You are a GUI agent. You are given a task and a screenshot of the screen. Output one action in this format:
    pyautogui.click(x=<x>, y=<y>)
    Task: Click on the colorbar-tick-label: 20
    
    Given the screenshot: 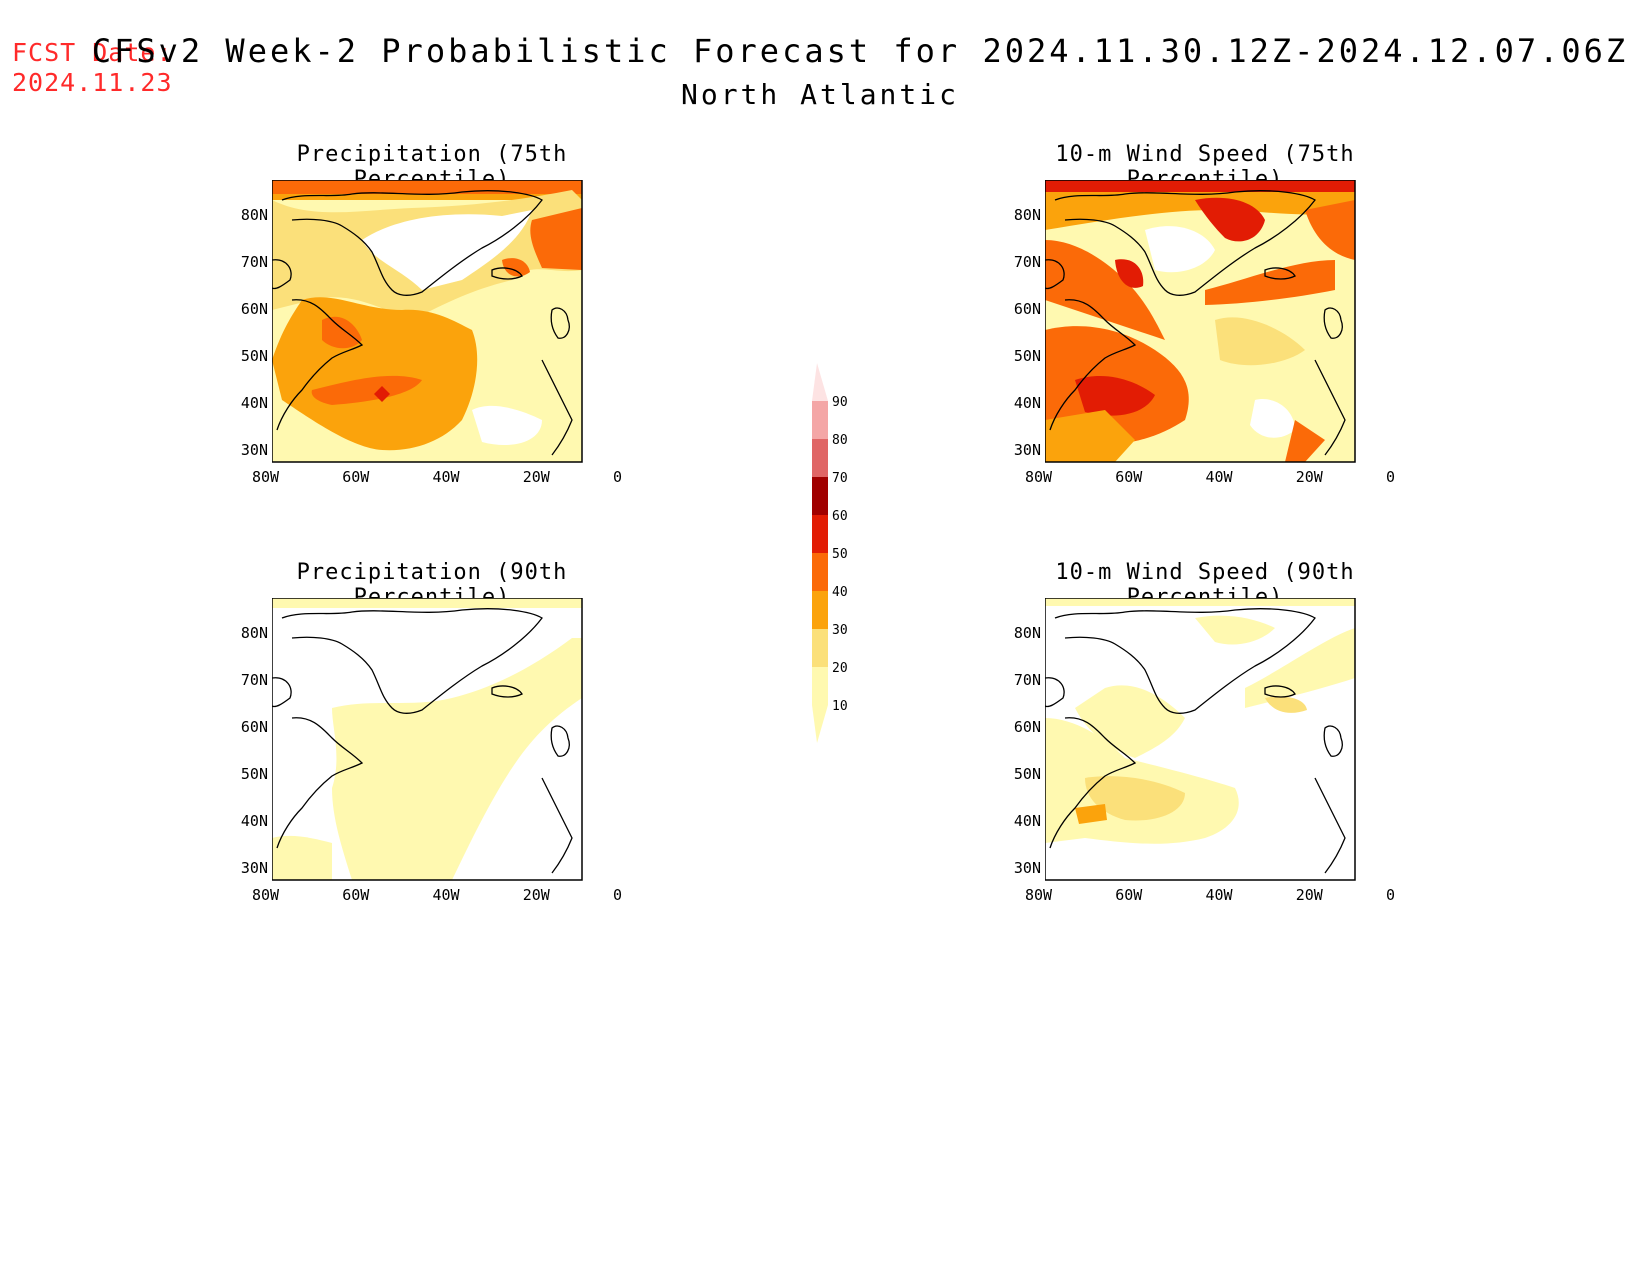 What is the action you would take?
    pyautogui.click(x=840, y=668)
    